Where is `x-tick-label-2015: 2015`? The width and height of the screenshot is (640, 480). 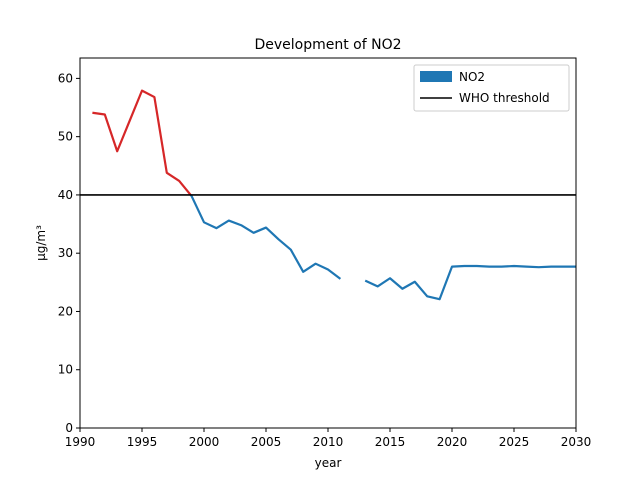 x-tick-label-2015: 2015 is located at coordinates (390, 442).